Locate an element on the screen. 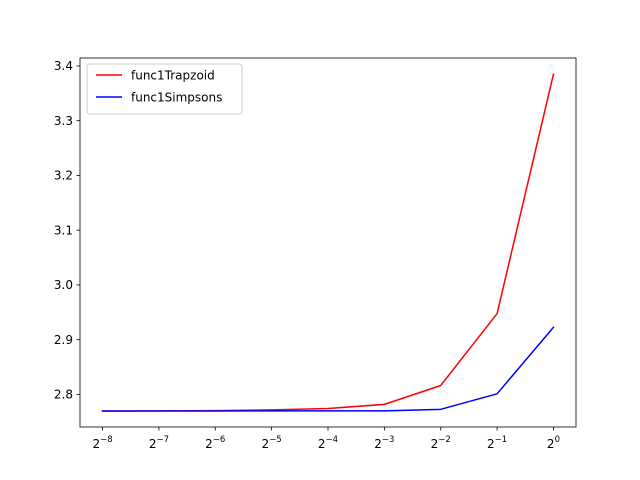  legend: func1Trapzoid func1Simpsons is located at coordinates (164, 89).